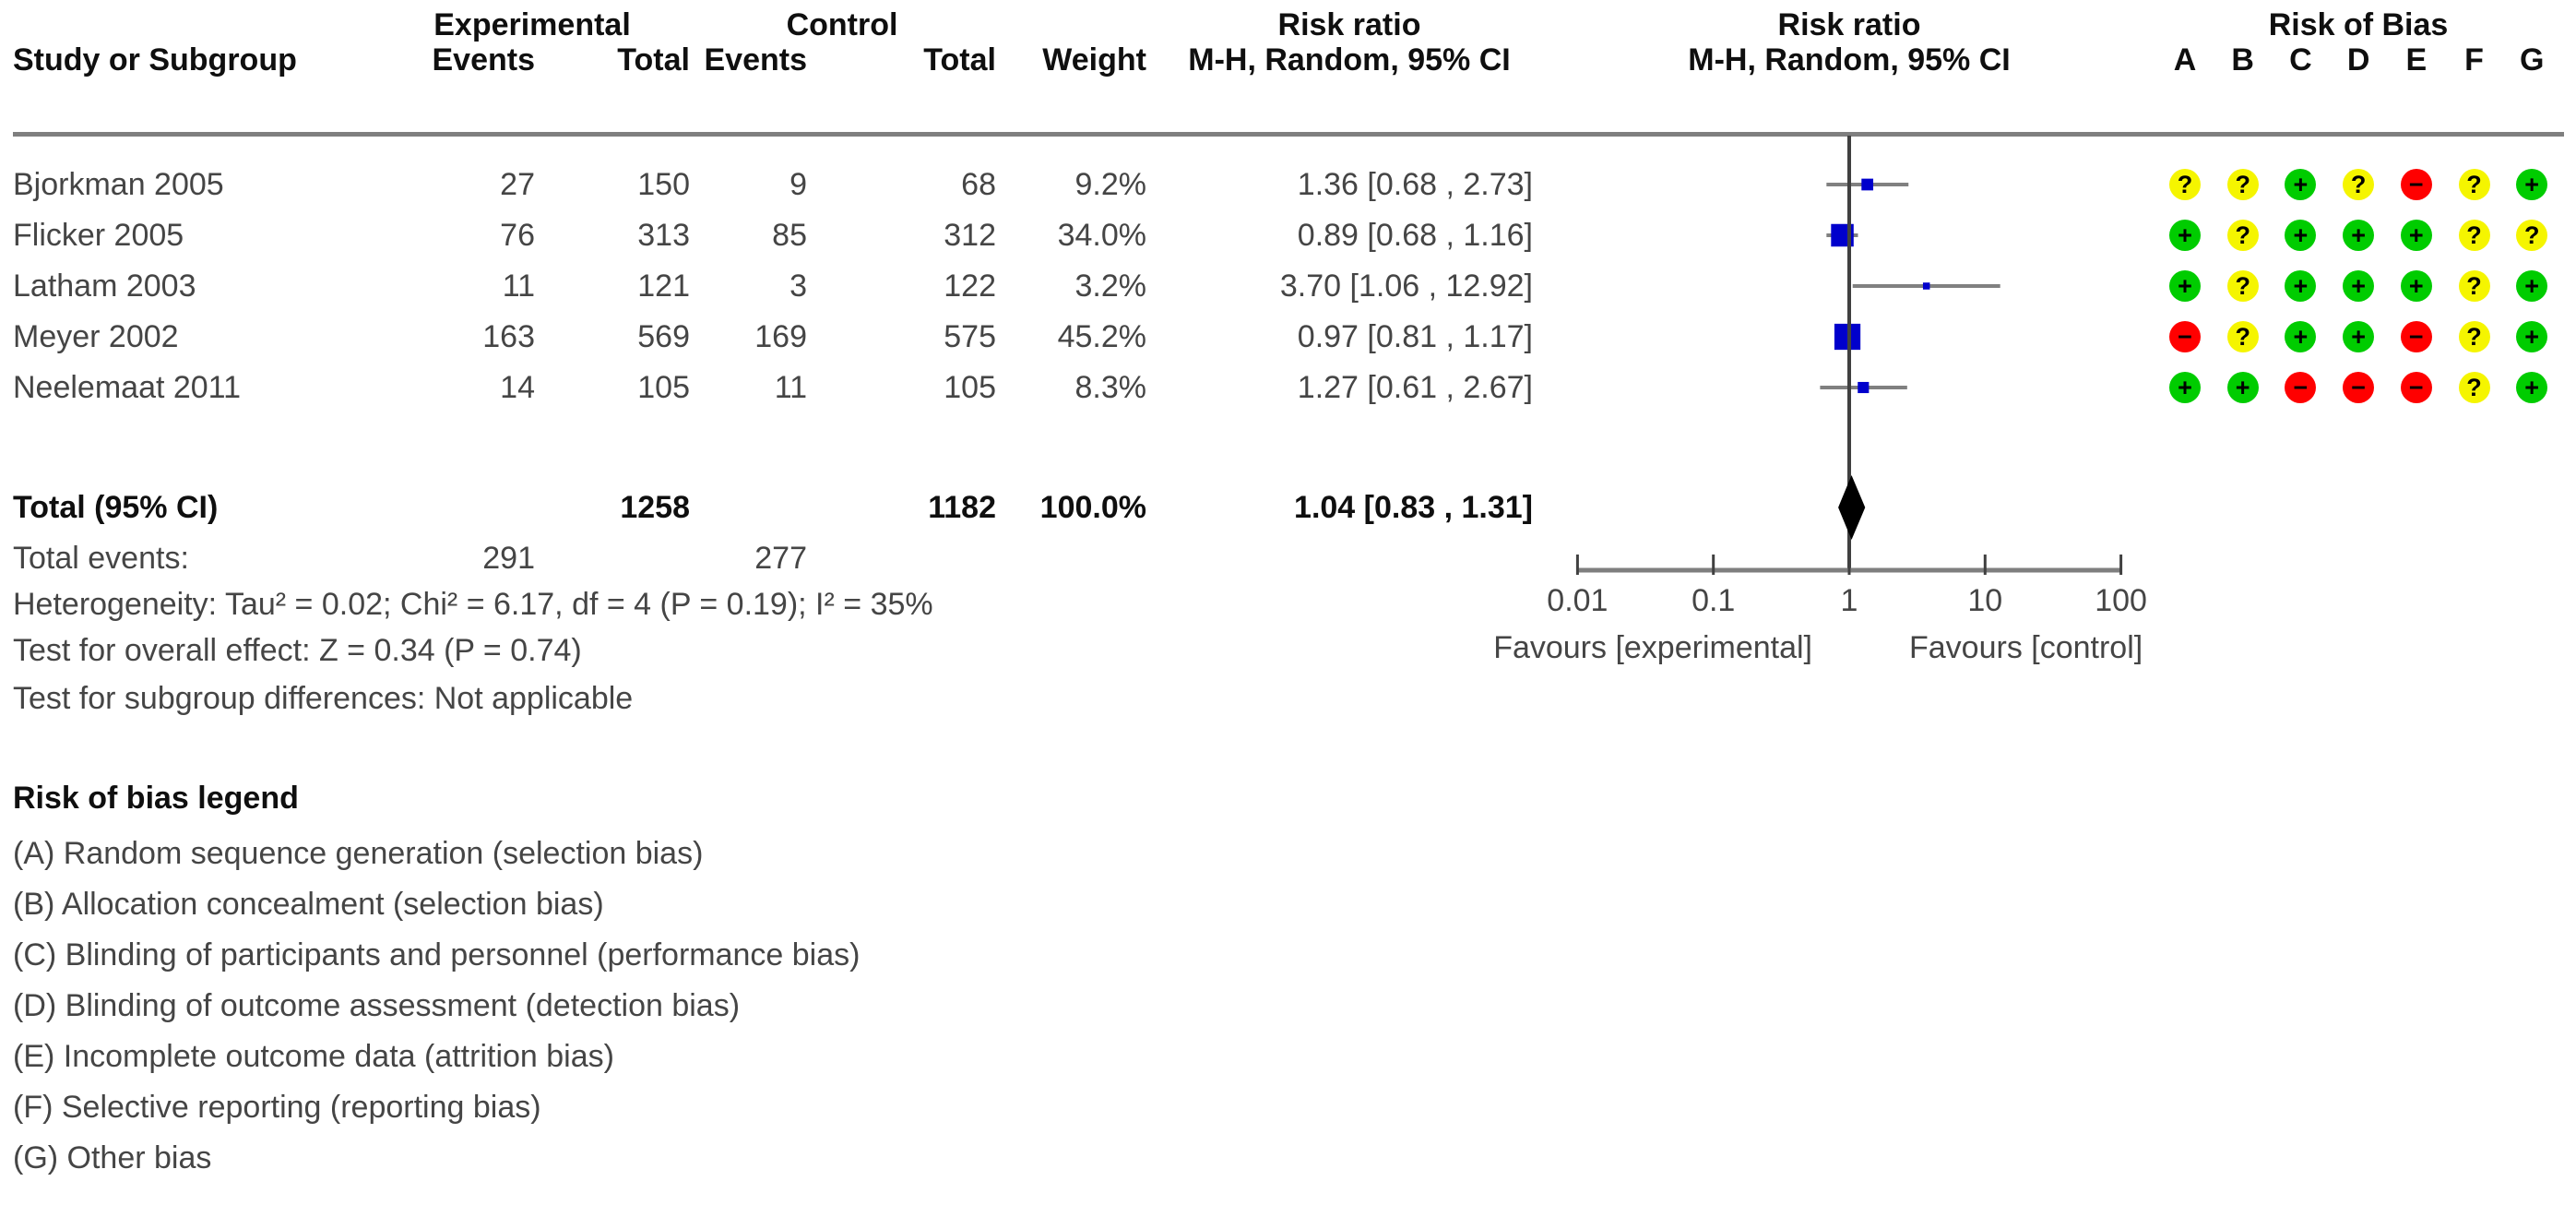 The height and width of the screenshot is (1205, 2576). I want to click on axis-tick-label: 100, so click(2121, 600).